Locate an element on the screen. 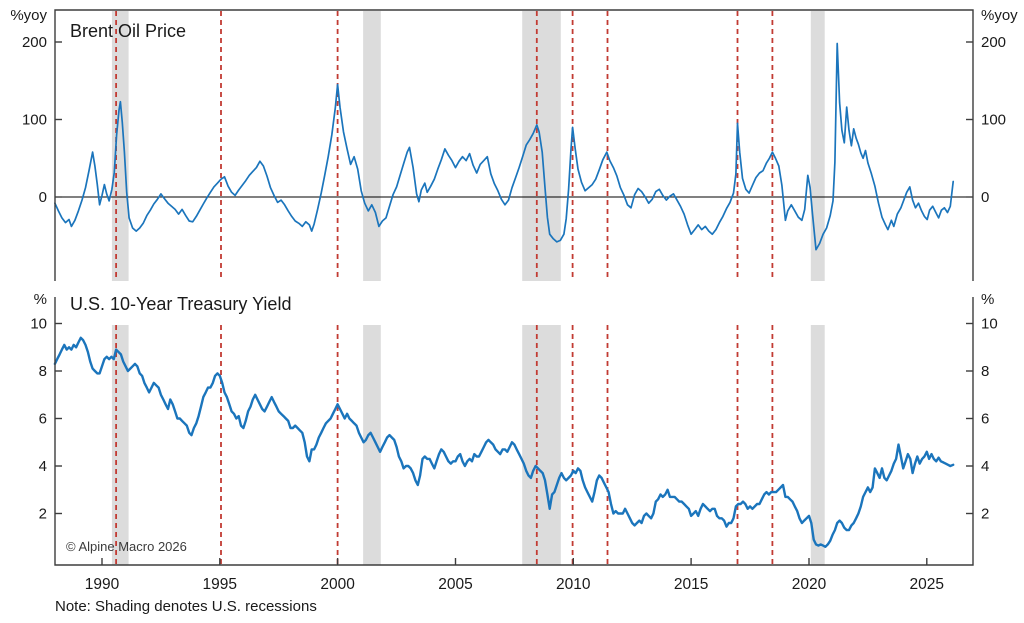  y-tick-label-right: 100 is located at coordinates (993, 120).